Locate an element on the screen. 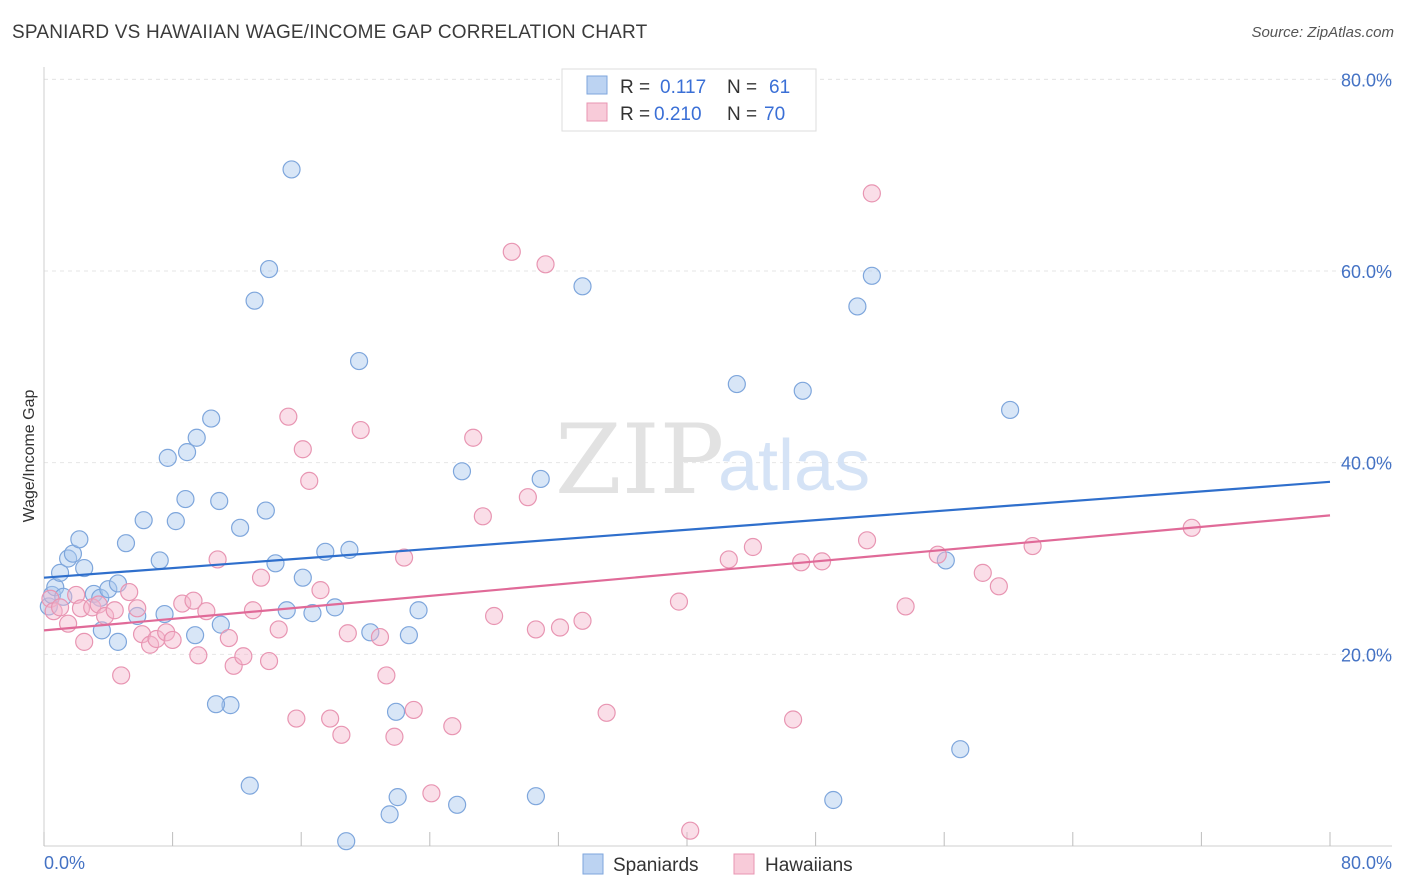 This screenshot has height=892, width=1406. y-axis-label: Wage/Income Gap is located at coordinates (29, 456).